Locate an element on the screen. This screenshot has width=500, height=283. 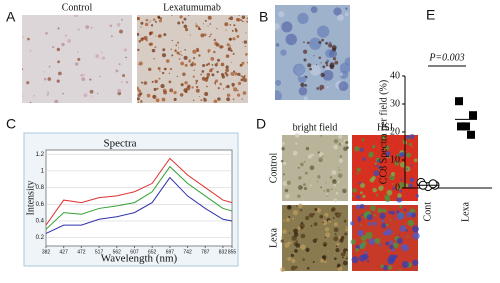
panel-letter: B is located at coordinates (263, 17).